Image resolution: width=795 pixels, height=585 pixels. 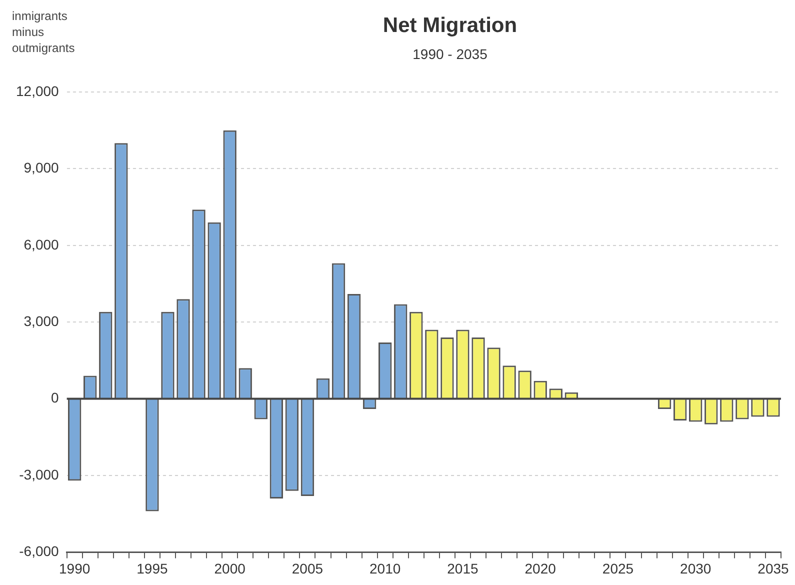 What do you see at coordinates (618, 568) in the screenshot?
I see `x-tick-label: 2025` at bounding box center [618, 568].